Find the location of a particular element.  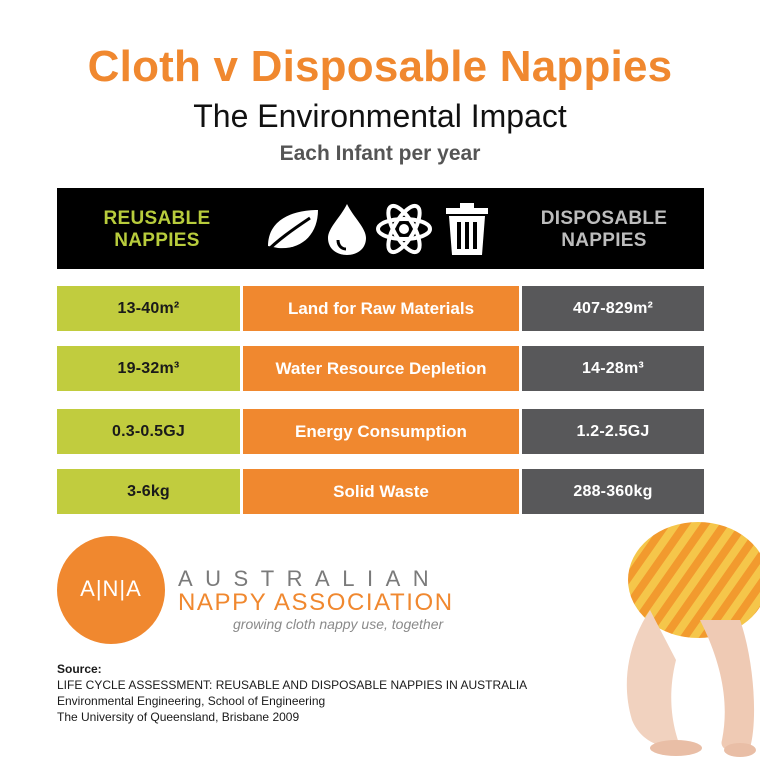

ana-name-line-2: NAPPY ASSOCIATION is located at coordinates (316, 602).